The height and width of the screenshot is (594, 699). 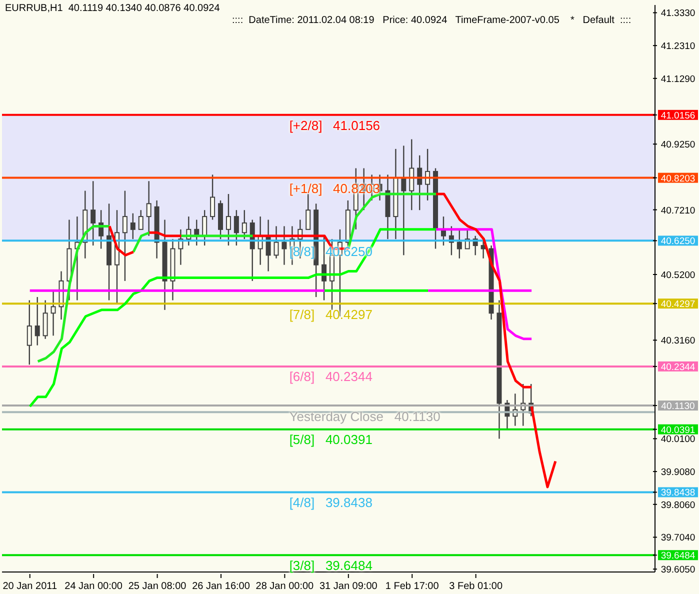 What do you see at coordinates (93, 586) in the screenshot?
I see `x-tick-label: 24 Jan 00:00` at bounding box center [93, 586].